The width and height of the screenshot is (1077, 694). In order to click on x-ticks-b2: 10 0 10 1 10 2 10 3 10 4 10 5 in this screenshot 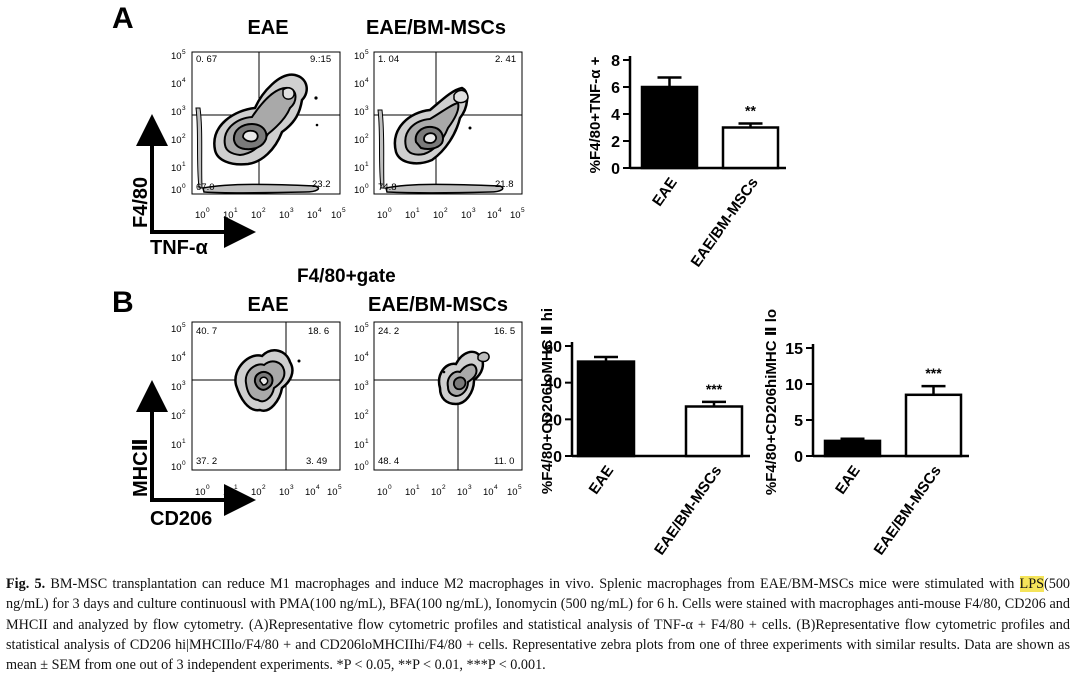, I will do `click(449, 491)`.